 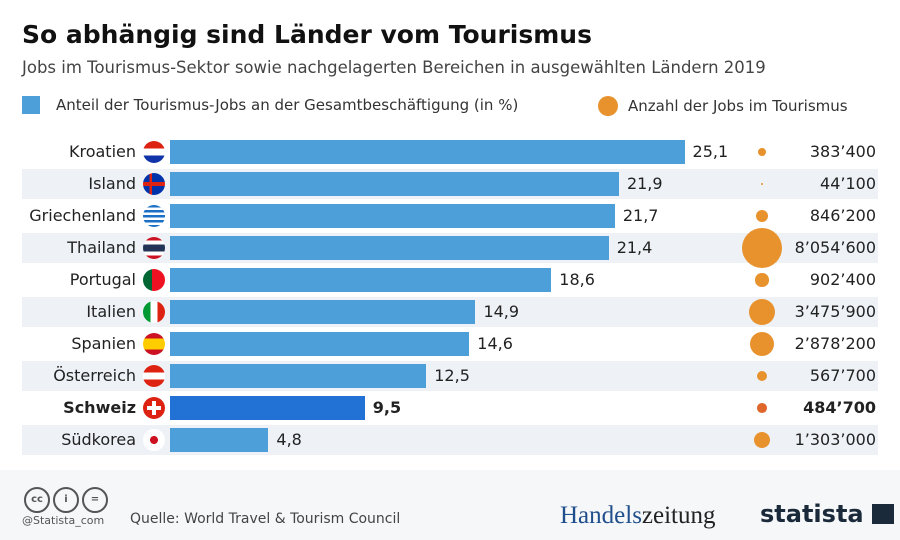 What do you see at coordinates (835, 311) in the screenshot?
I see `jobs-value-label: 3’475’900` at bounding box center [835, 311].